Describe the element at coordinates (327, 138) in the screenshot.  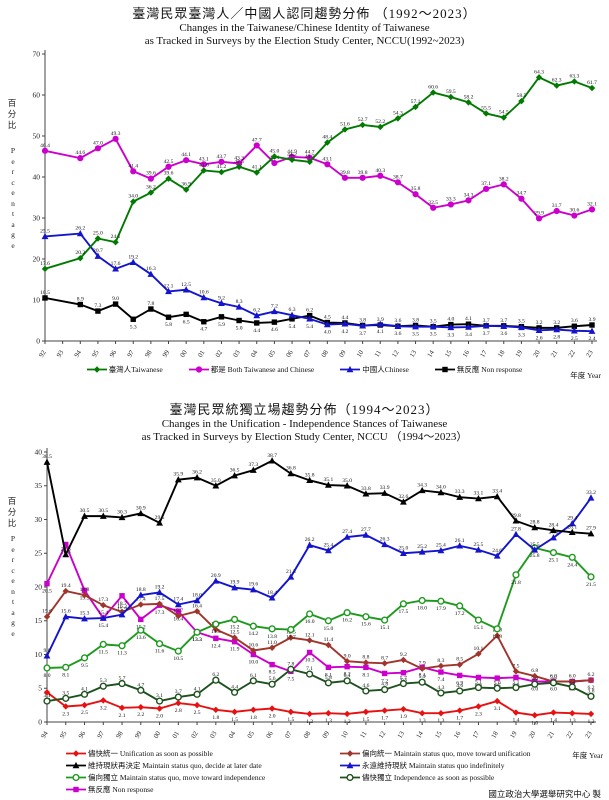
I see `svg-text: 48.4` at that location.